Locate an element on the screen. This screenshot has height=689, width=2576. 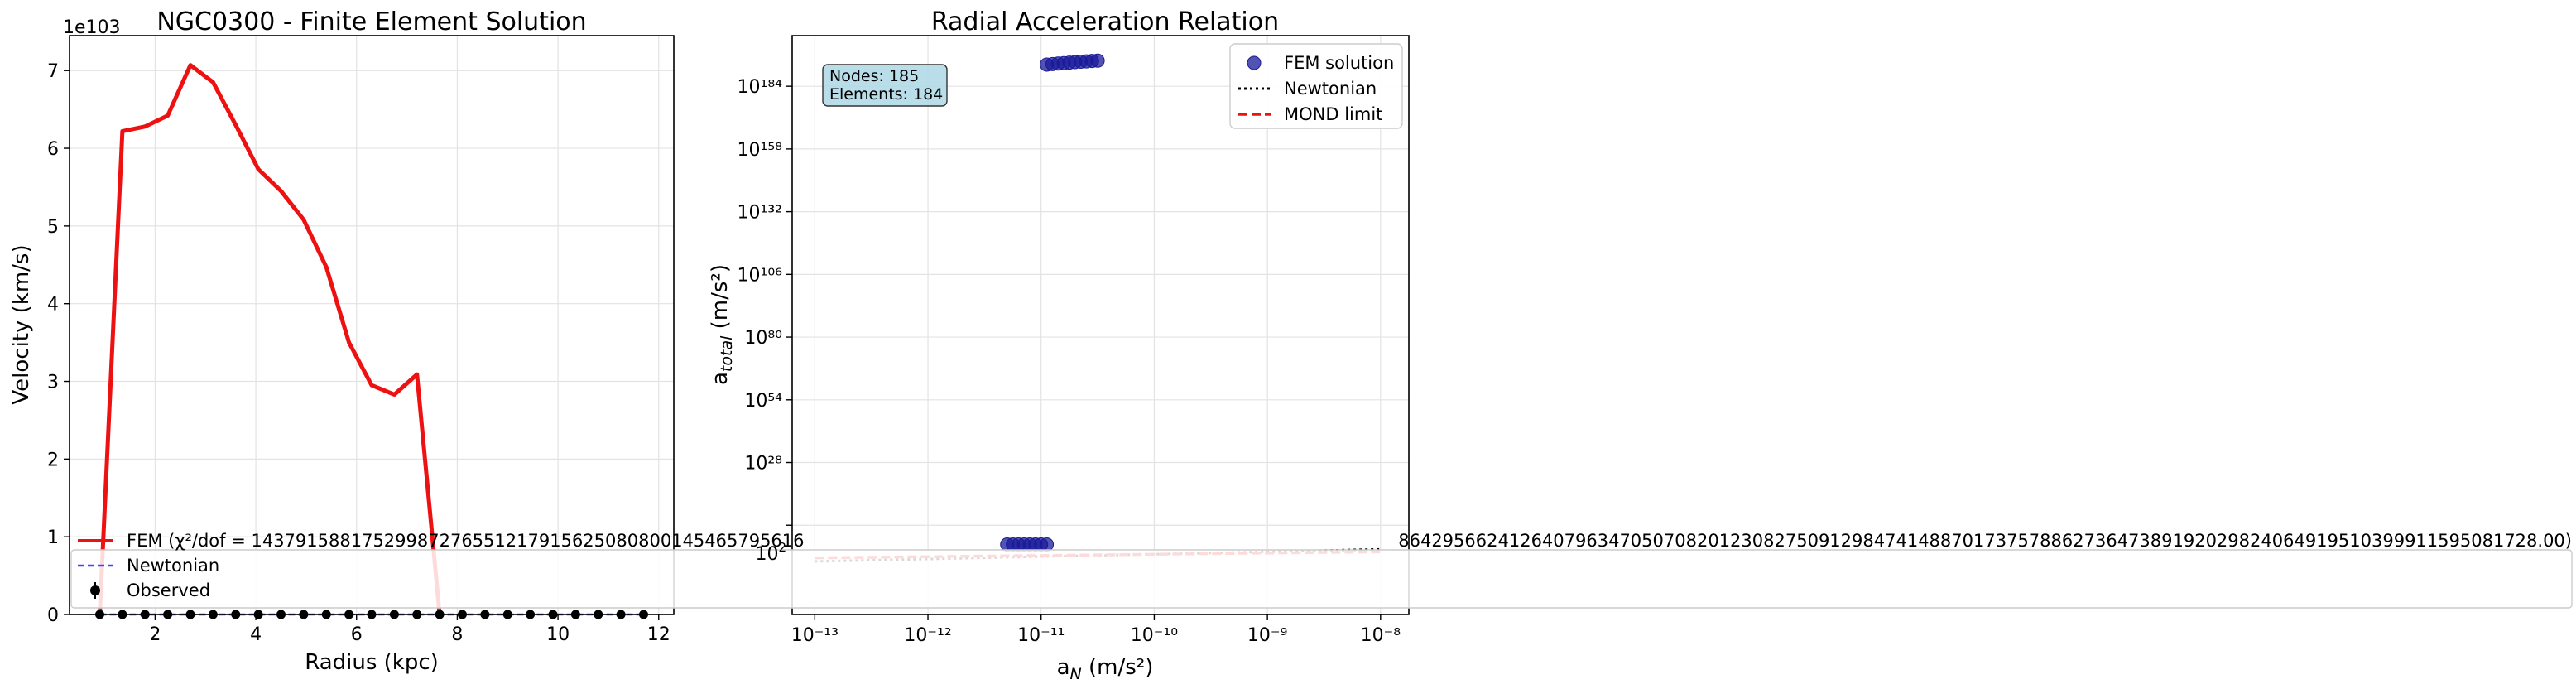
rar-y-tick-label: 10¹³² is located at coordinates (760, 213).